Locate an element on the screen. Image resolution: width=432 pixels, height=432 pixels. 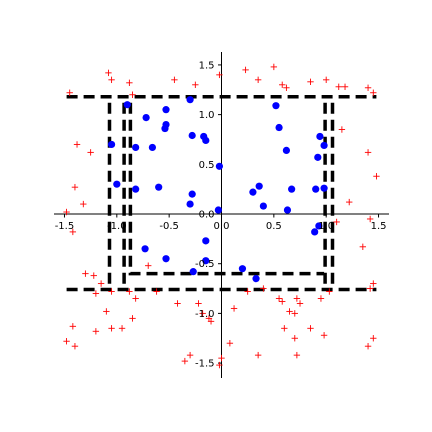
x-tick-label: -1.5 is located at coordinates (65, 226).